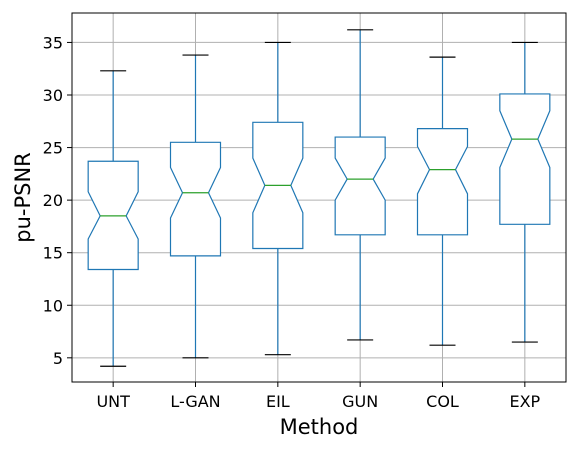  I want to click on x-tick-label: EIL, so click(278, 401).